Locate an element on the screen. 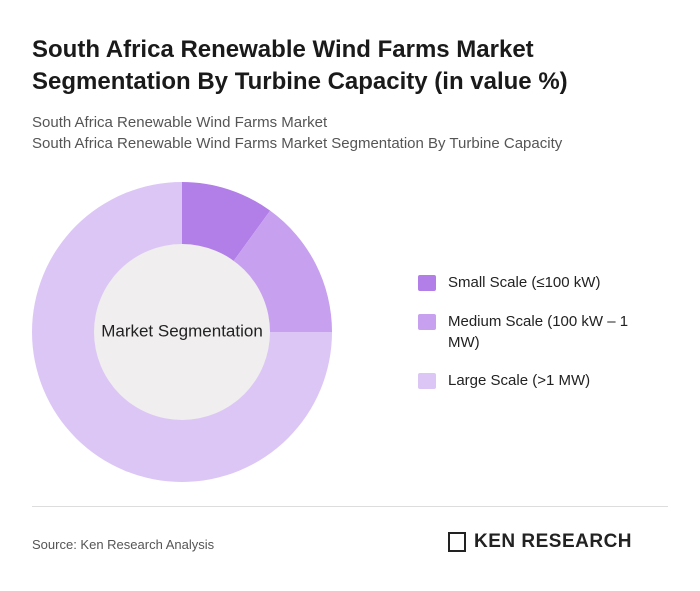 Image resolution: width=700 pixels, height=591 pixels. legend-label: Medium Scale (100 kW – 1 MW) is located at coordinates (538, 332).